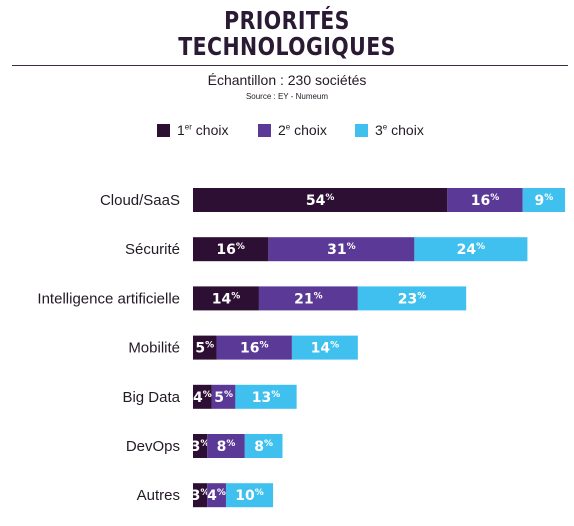  I want to click on data-label: 54%, so click(320, 201).